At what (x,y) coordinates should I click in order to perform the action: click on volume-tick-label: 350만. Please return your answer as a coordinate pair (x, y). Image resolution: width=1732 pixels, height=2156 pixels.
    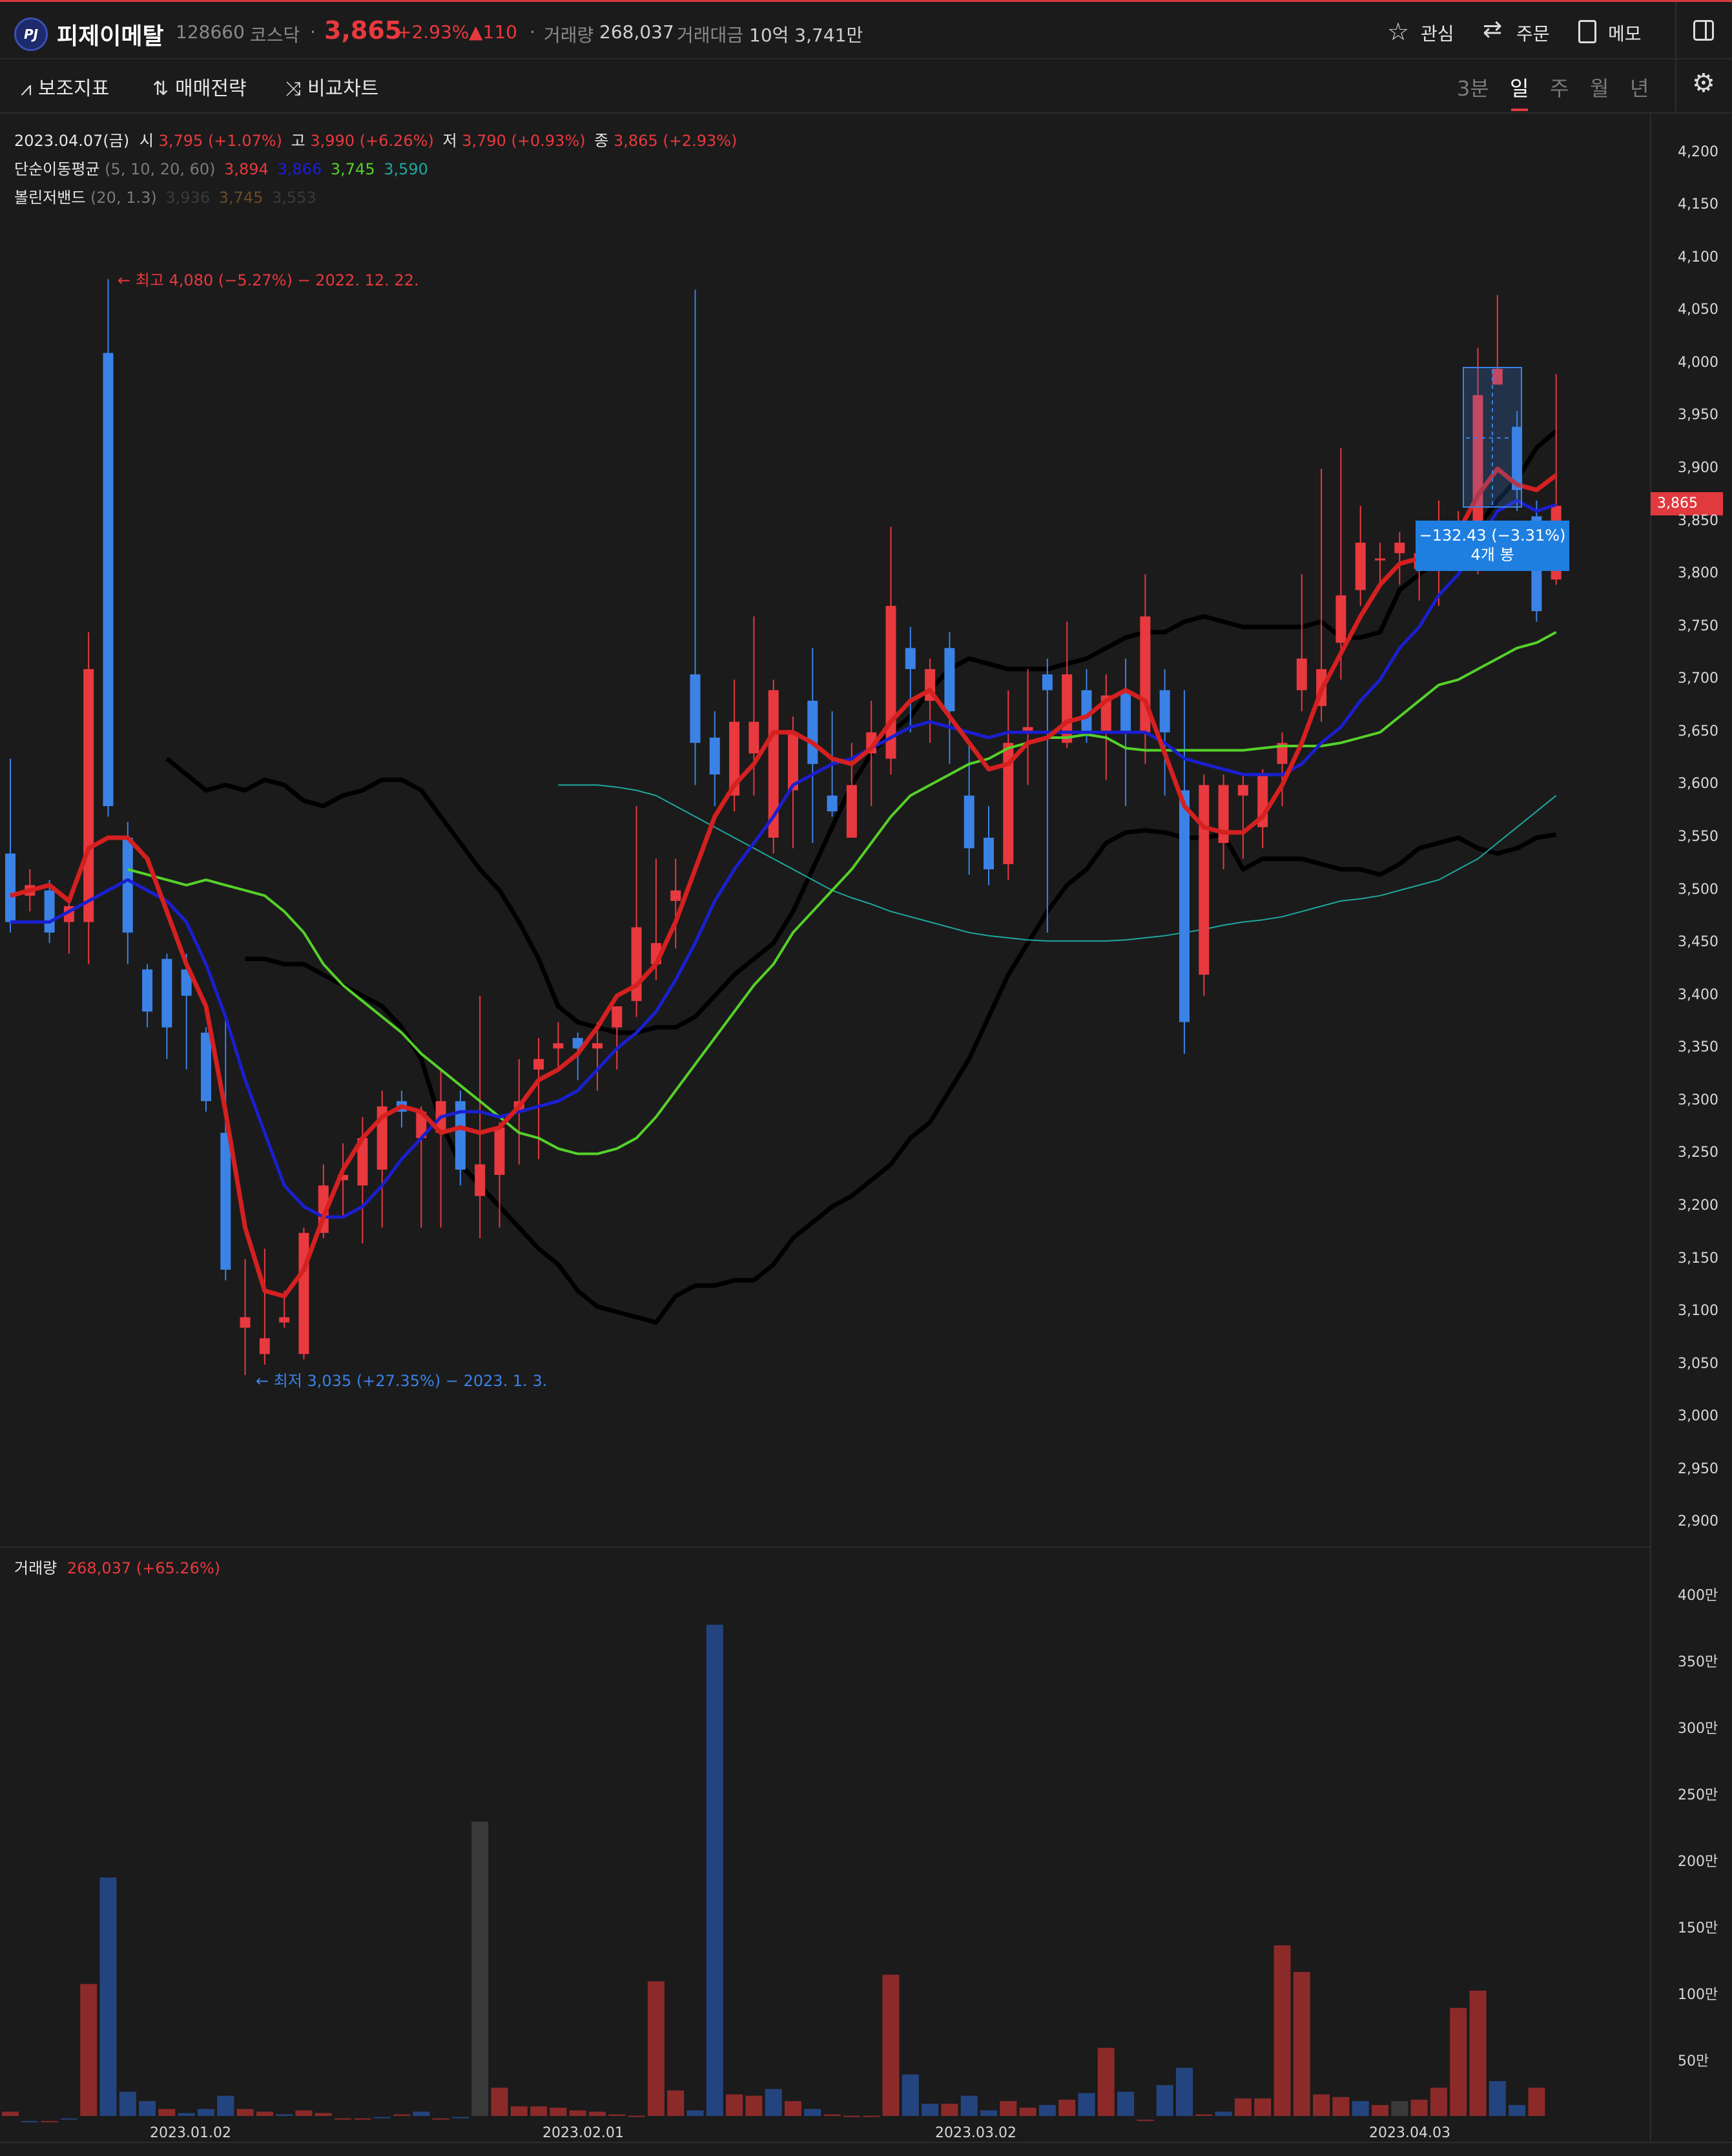
    Looking at the image, I should click on (1698, 1662).